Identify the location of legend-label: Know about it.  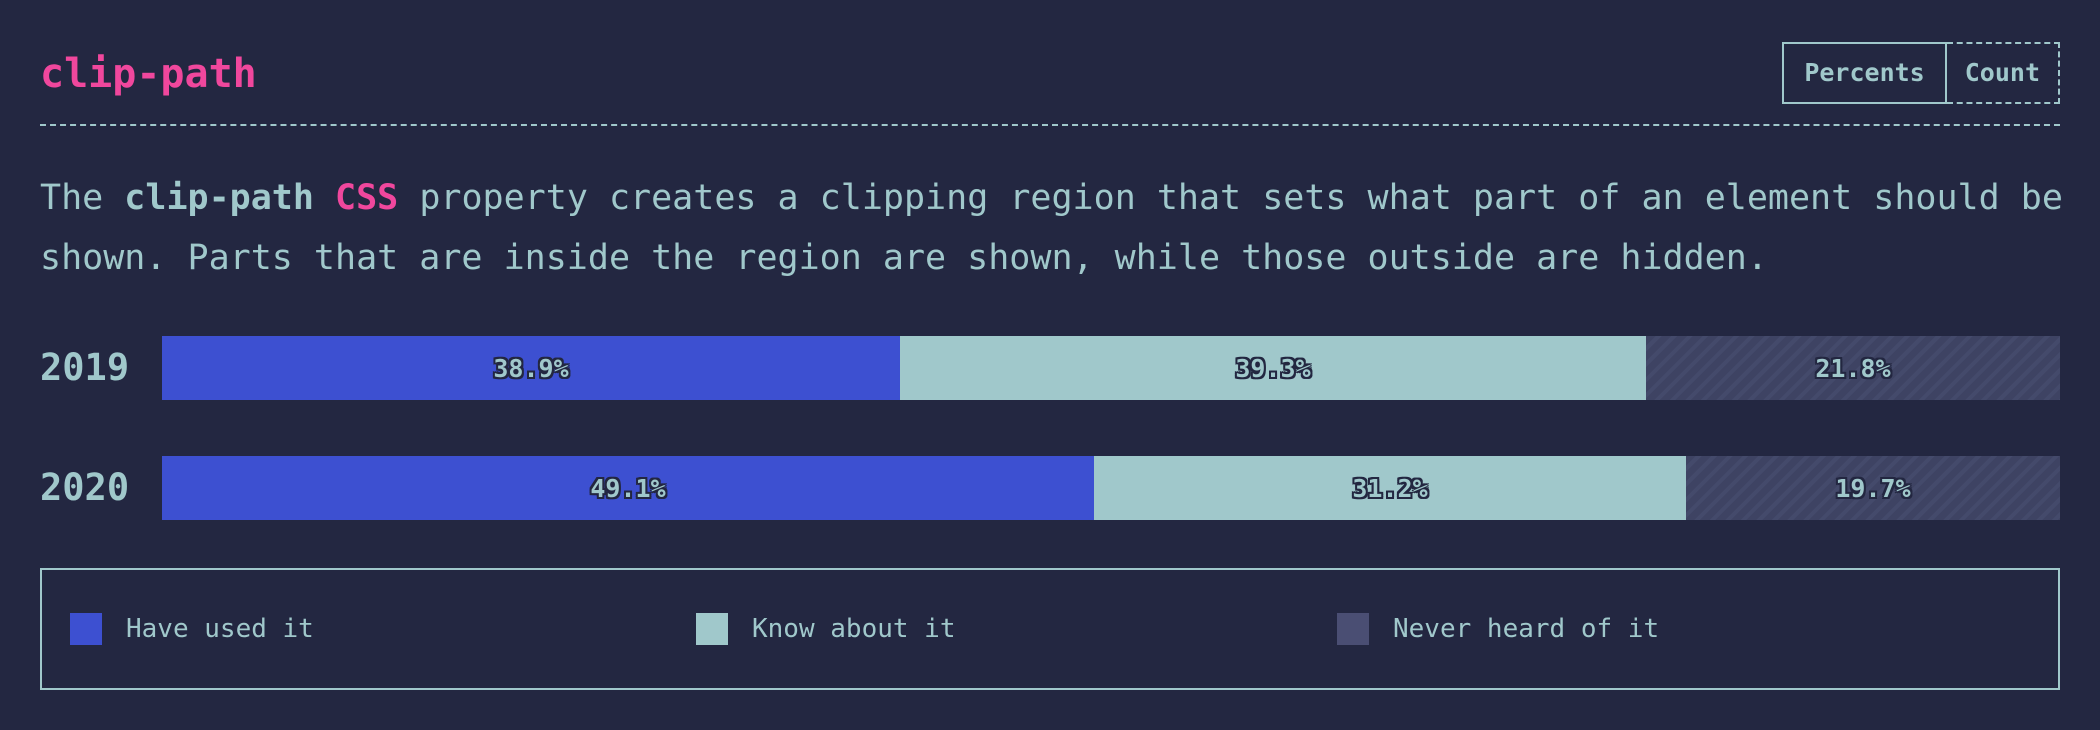
(854, 629).